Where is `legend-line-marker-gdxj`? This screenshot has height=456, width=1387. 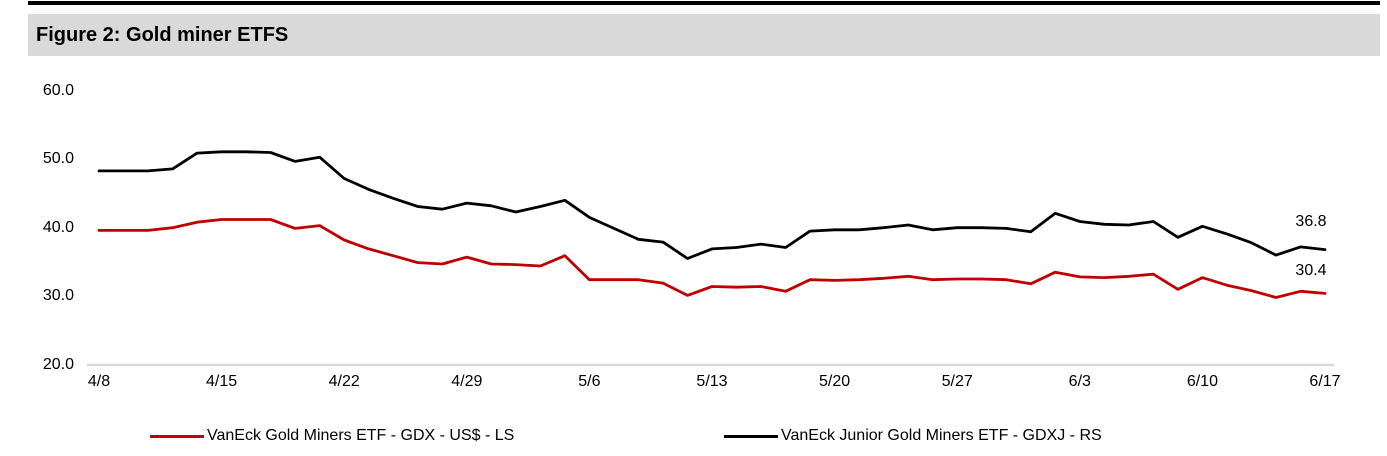 legend-line-marker-gdxj is located at coordinates (751, 436).